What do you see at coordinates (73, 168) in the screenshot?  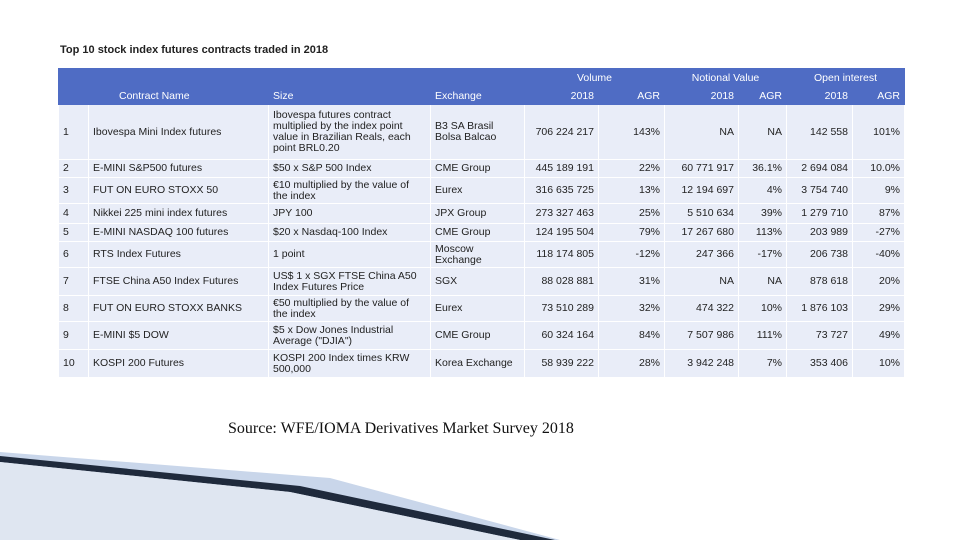 I see `table-cell: 2` at bounding box center [73, 168].